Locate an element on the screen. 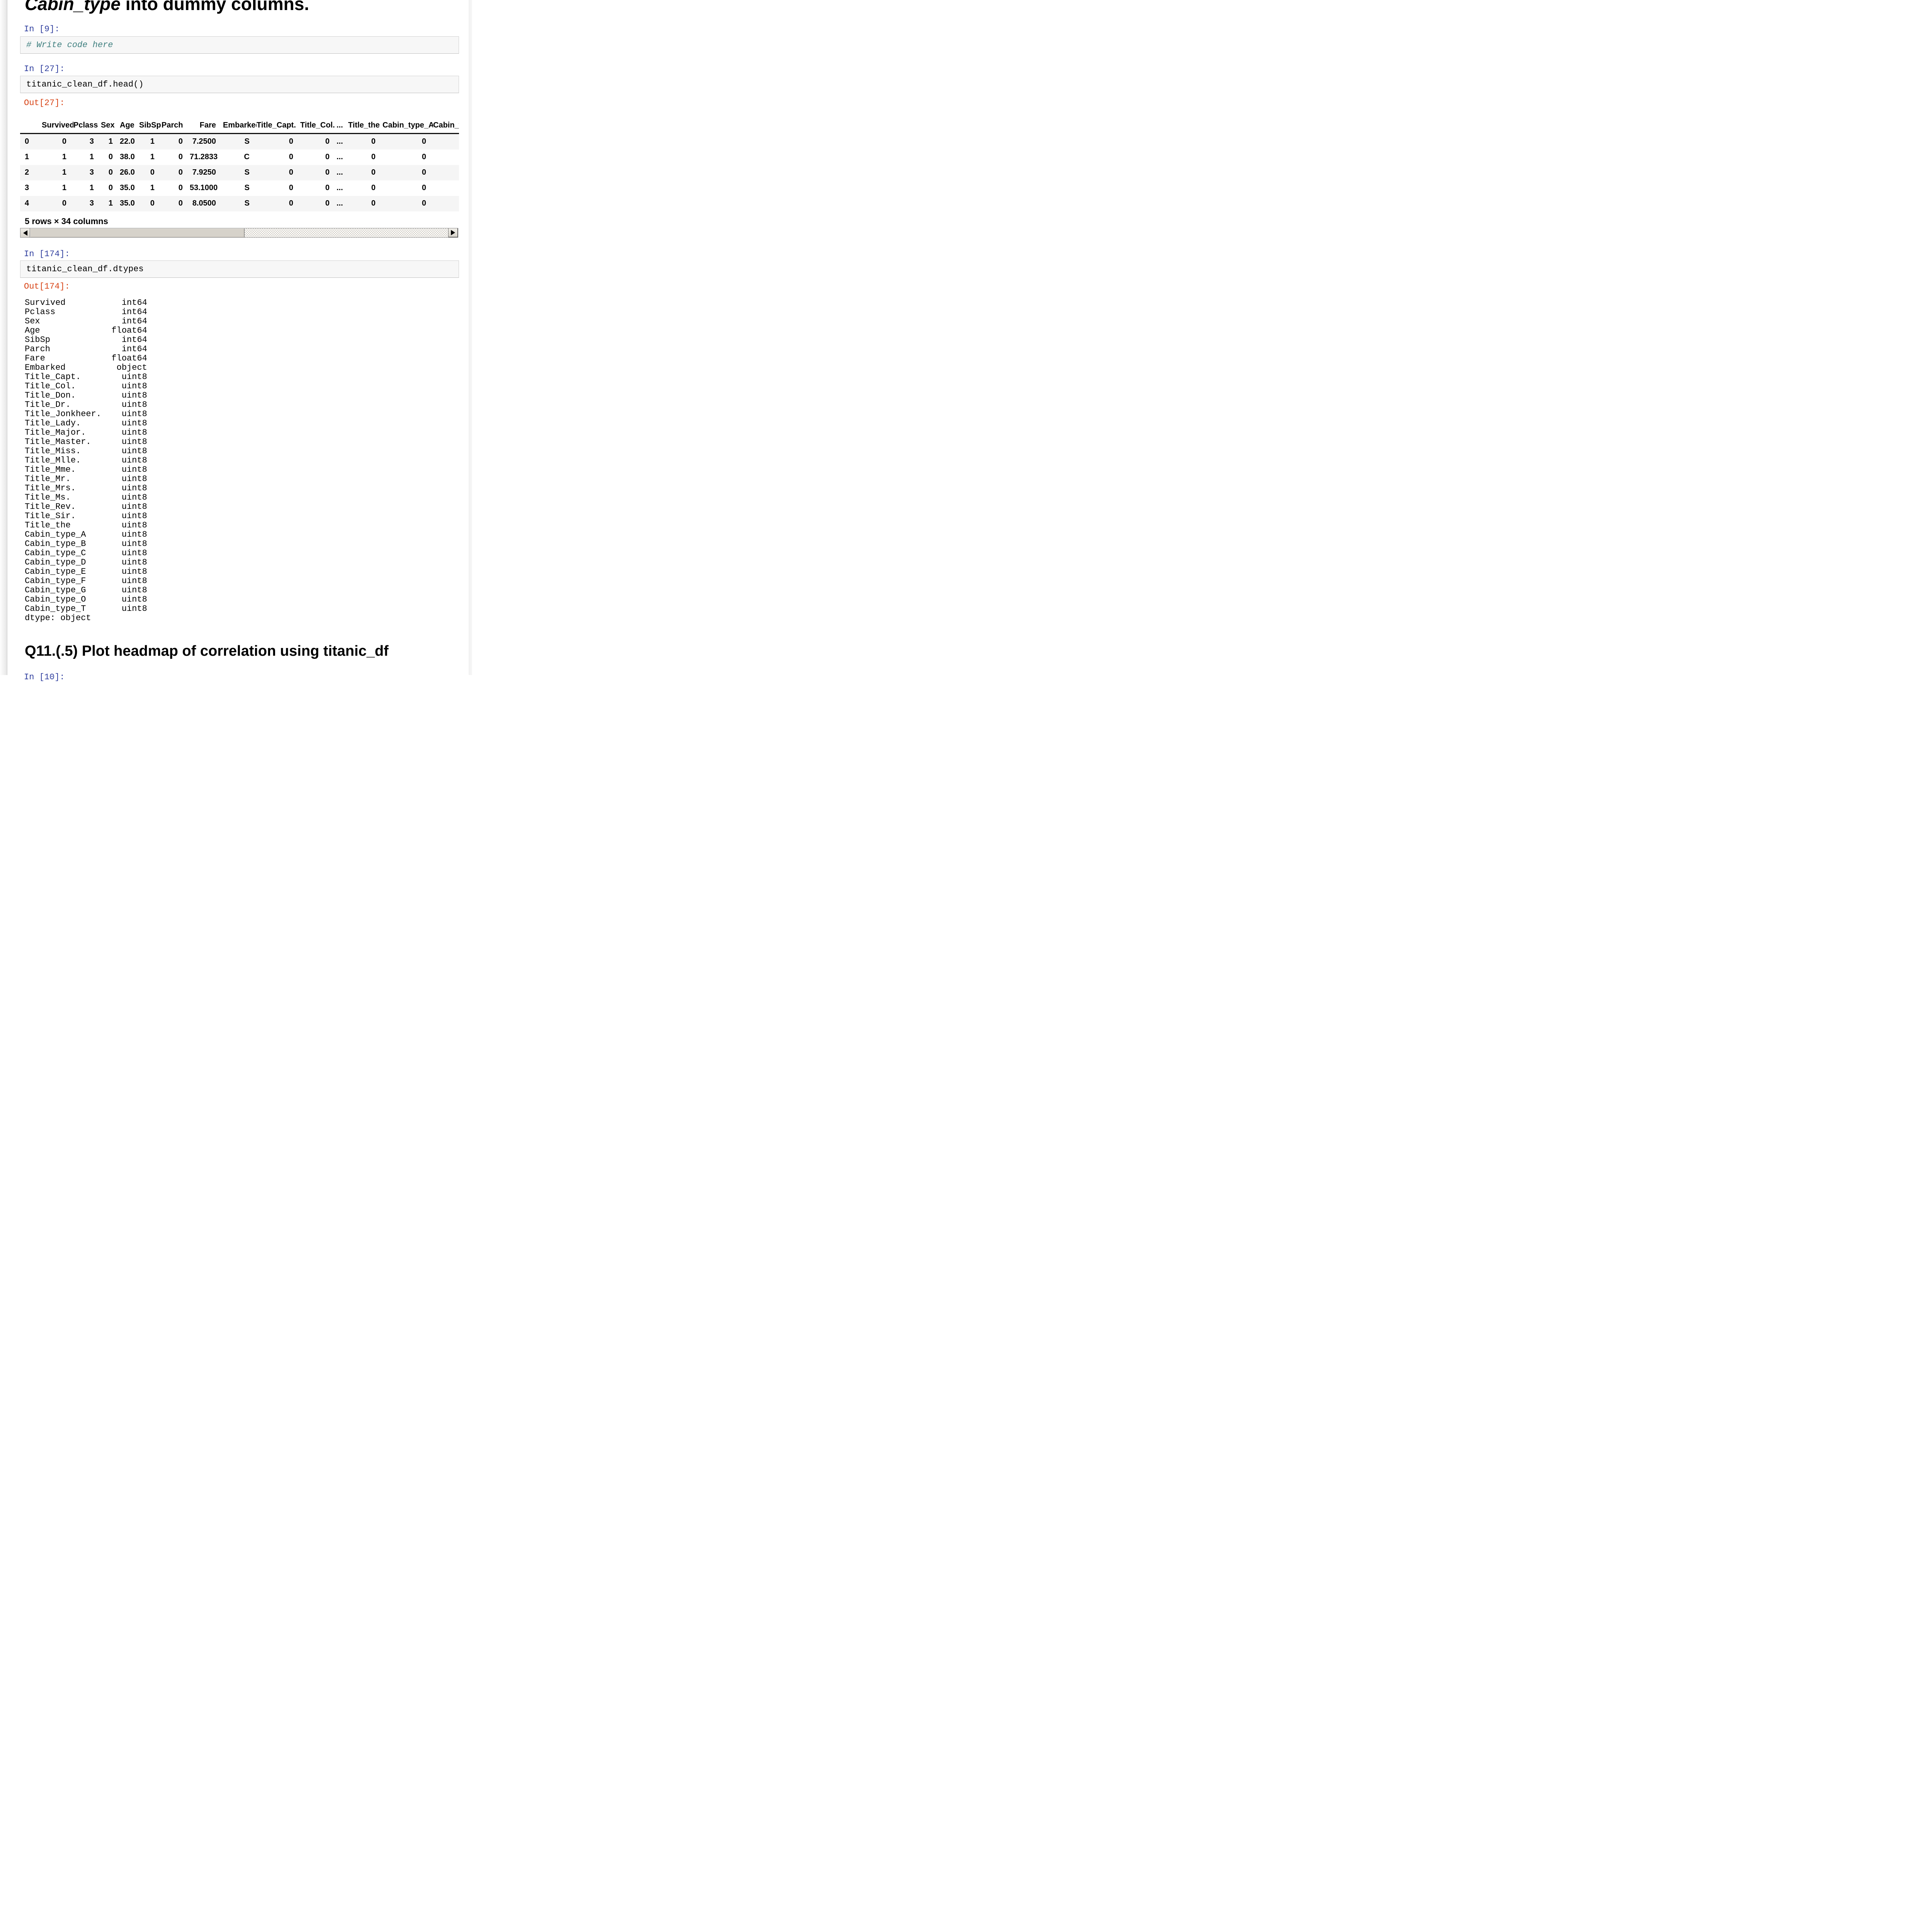 The height and width of the screenshot is (1932, 1916). column-header: Age is located at coordinates (127, 125).